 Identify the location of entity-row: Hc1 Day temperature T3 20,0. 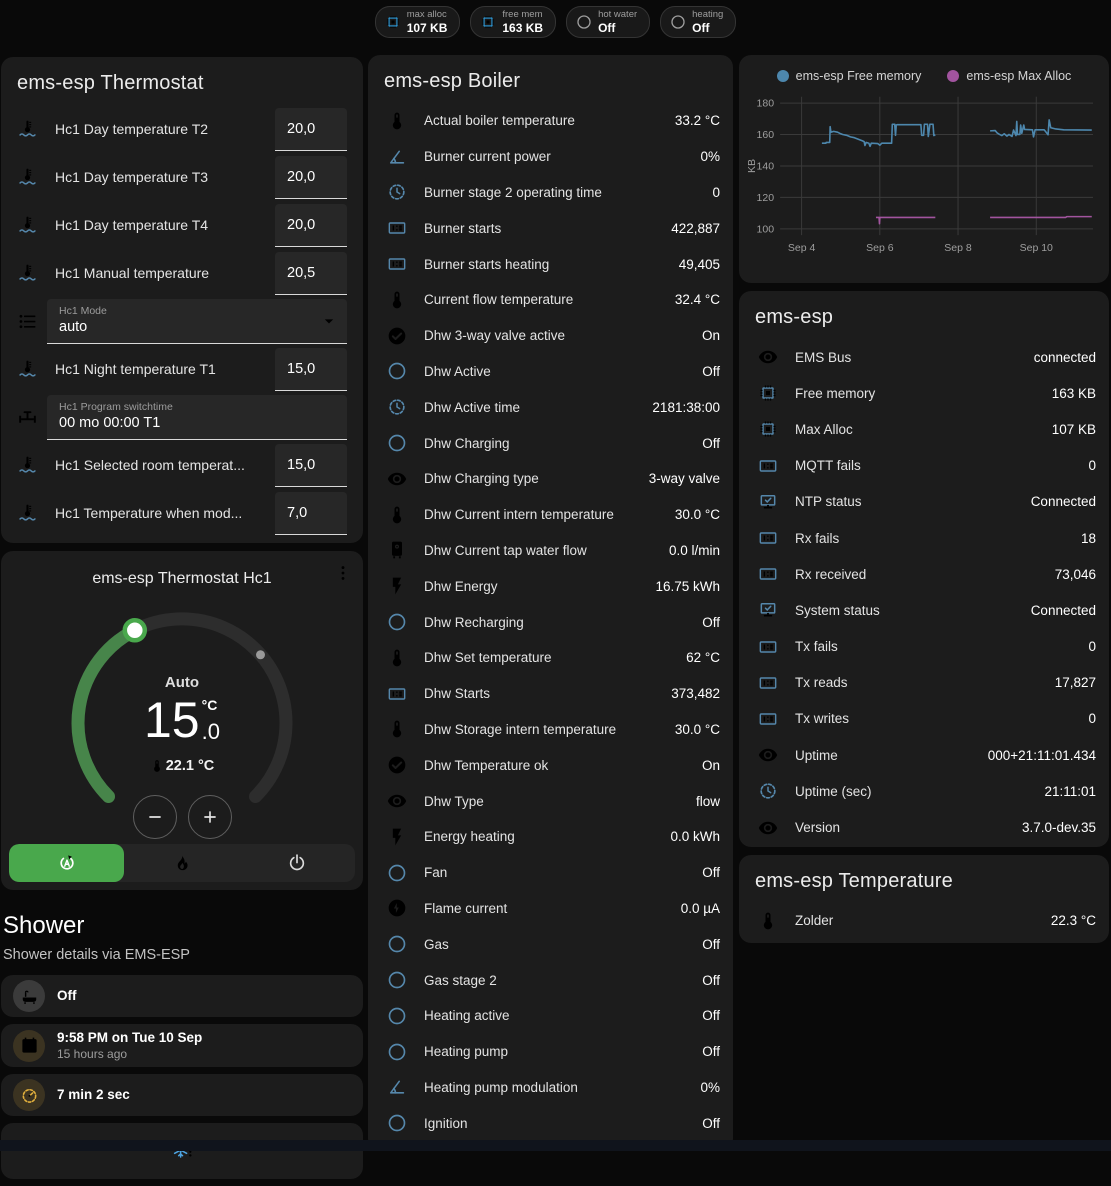
(182, 177).